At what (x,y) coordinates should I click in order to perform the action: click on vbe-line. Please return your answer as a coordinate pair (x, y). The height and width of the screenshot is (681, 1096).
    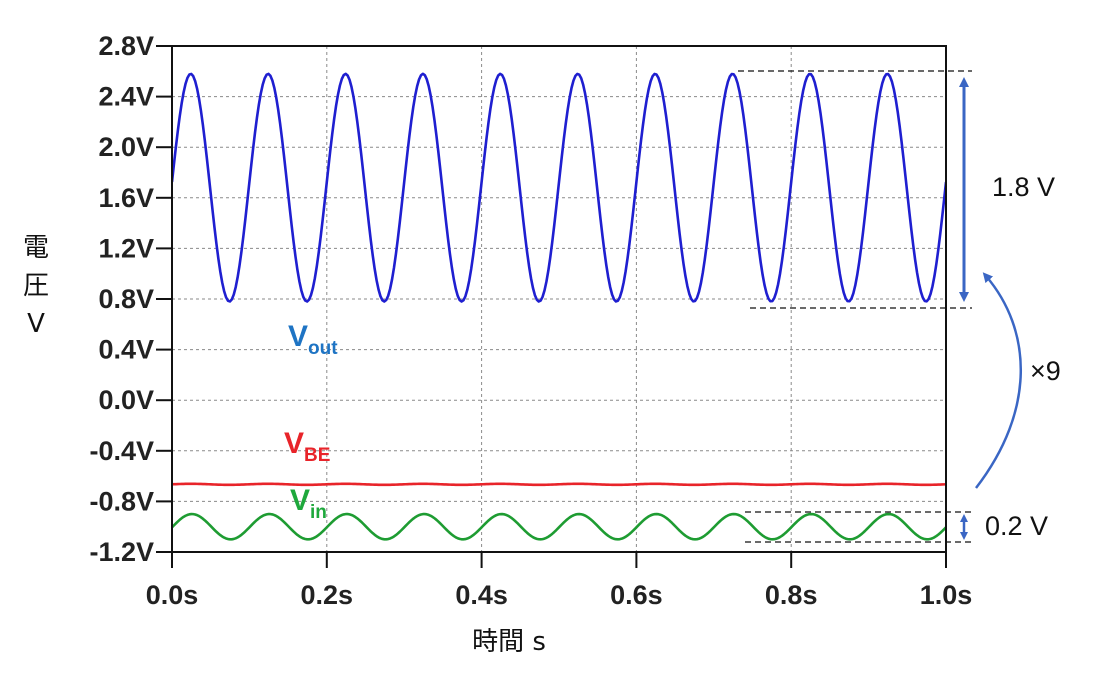
    Looking at the image, I should click on (559, 484).